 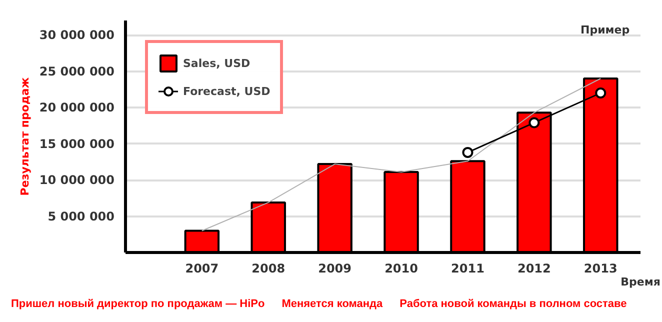 What do you see at coordinates (216, 63) in the screenshot?
I see `legend-label: Sales, USD` at bounding box center [216, 63].